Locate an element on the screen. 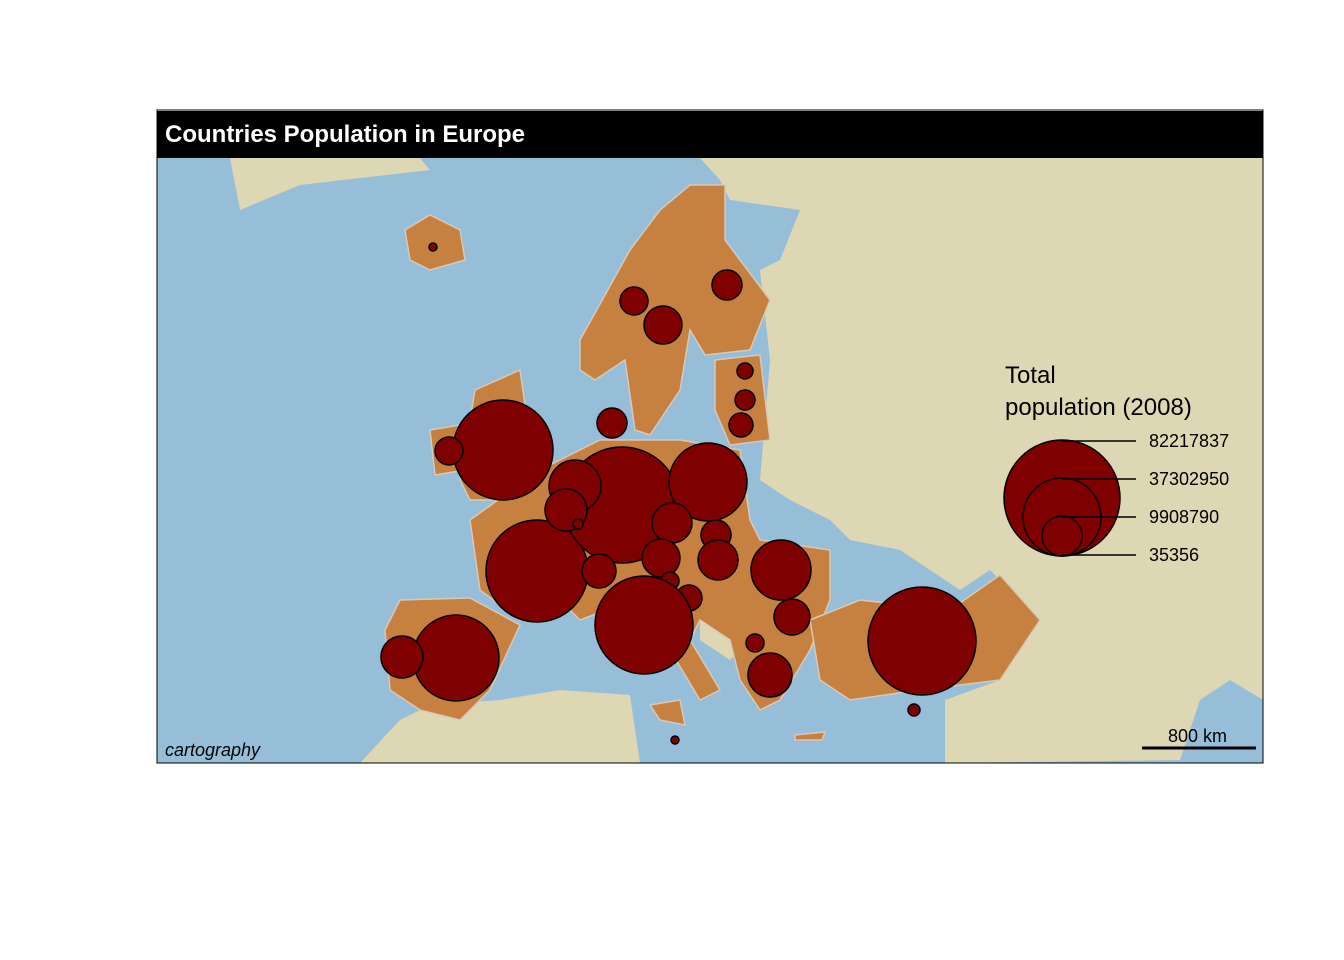  legend-title-line2: population (2008) is located at coordinates (1098, 407).